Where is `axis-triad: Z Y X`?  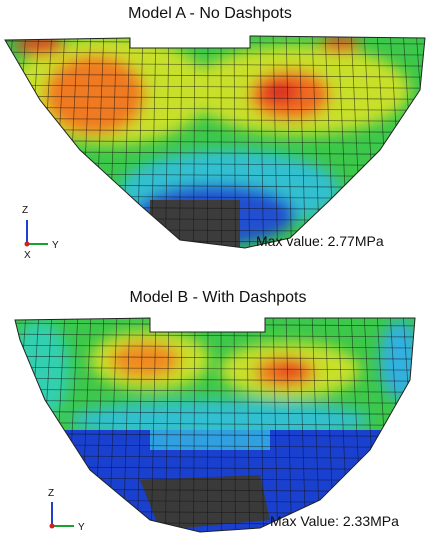 axis-triad: Z Y X is located at coordinates (40, 233).